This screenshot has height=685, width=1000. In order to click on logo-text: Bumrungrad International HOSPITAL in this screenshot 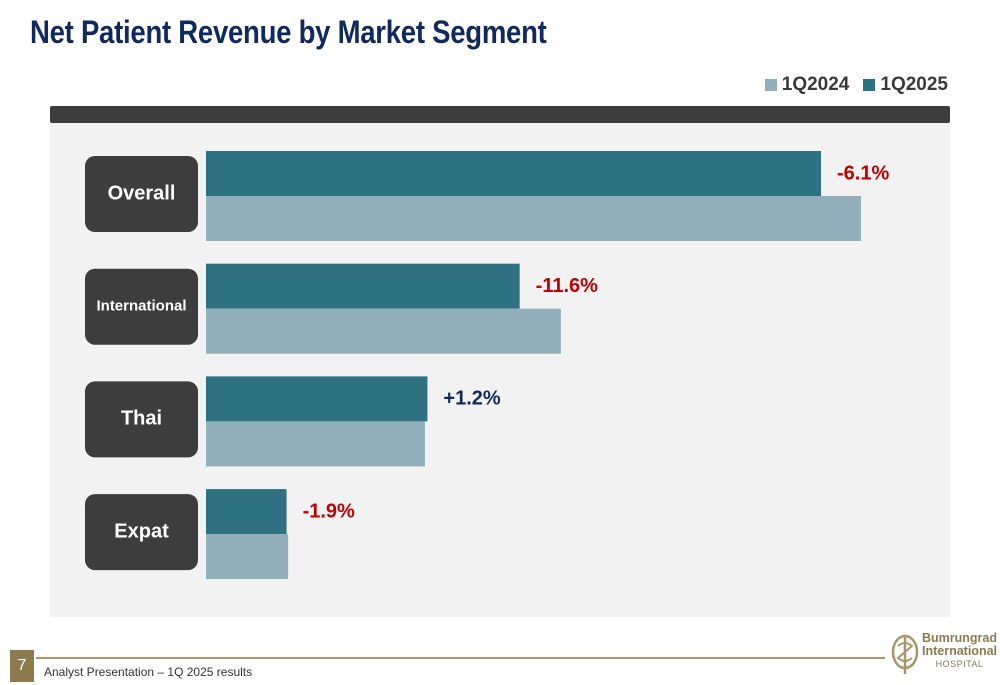, I will do `click(959, 651)`.